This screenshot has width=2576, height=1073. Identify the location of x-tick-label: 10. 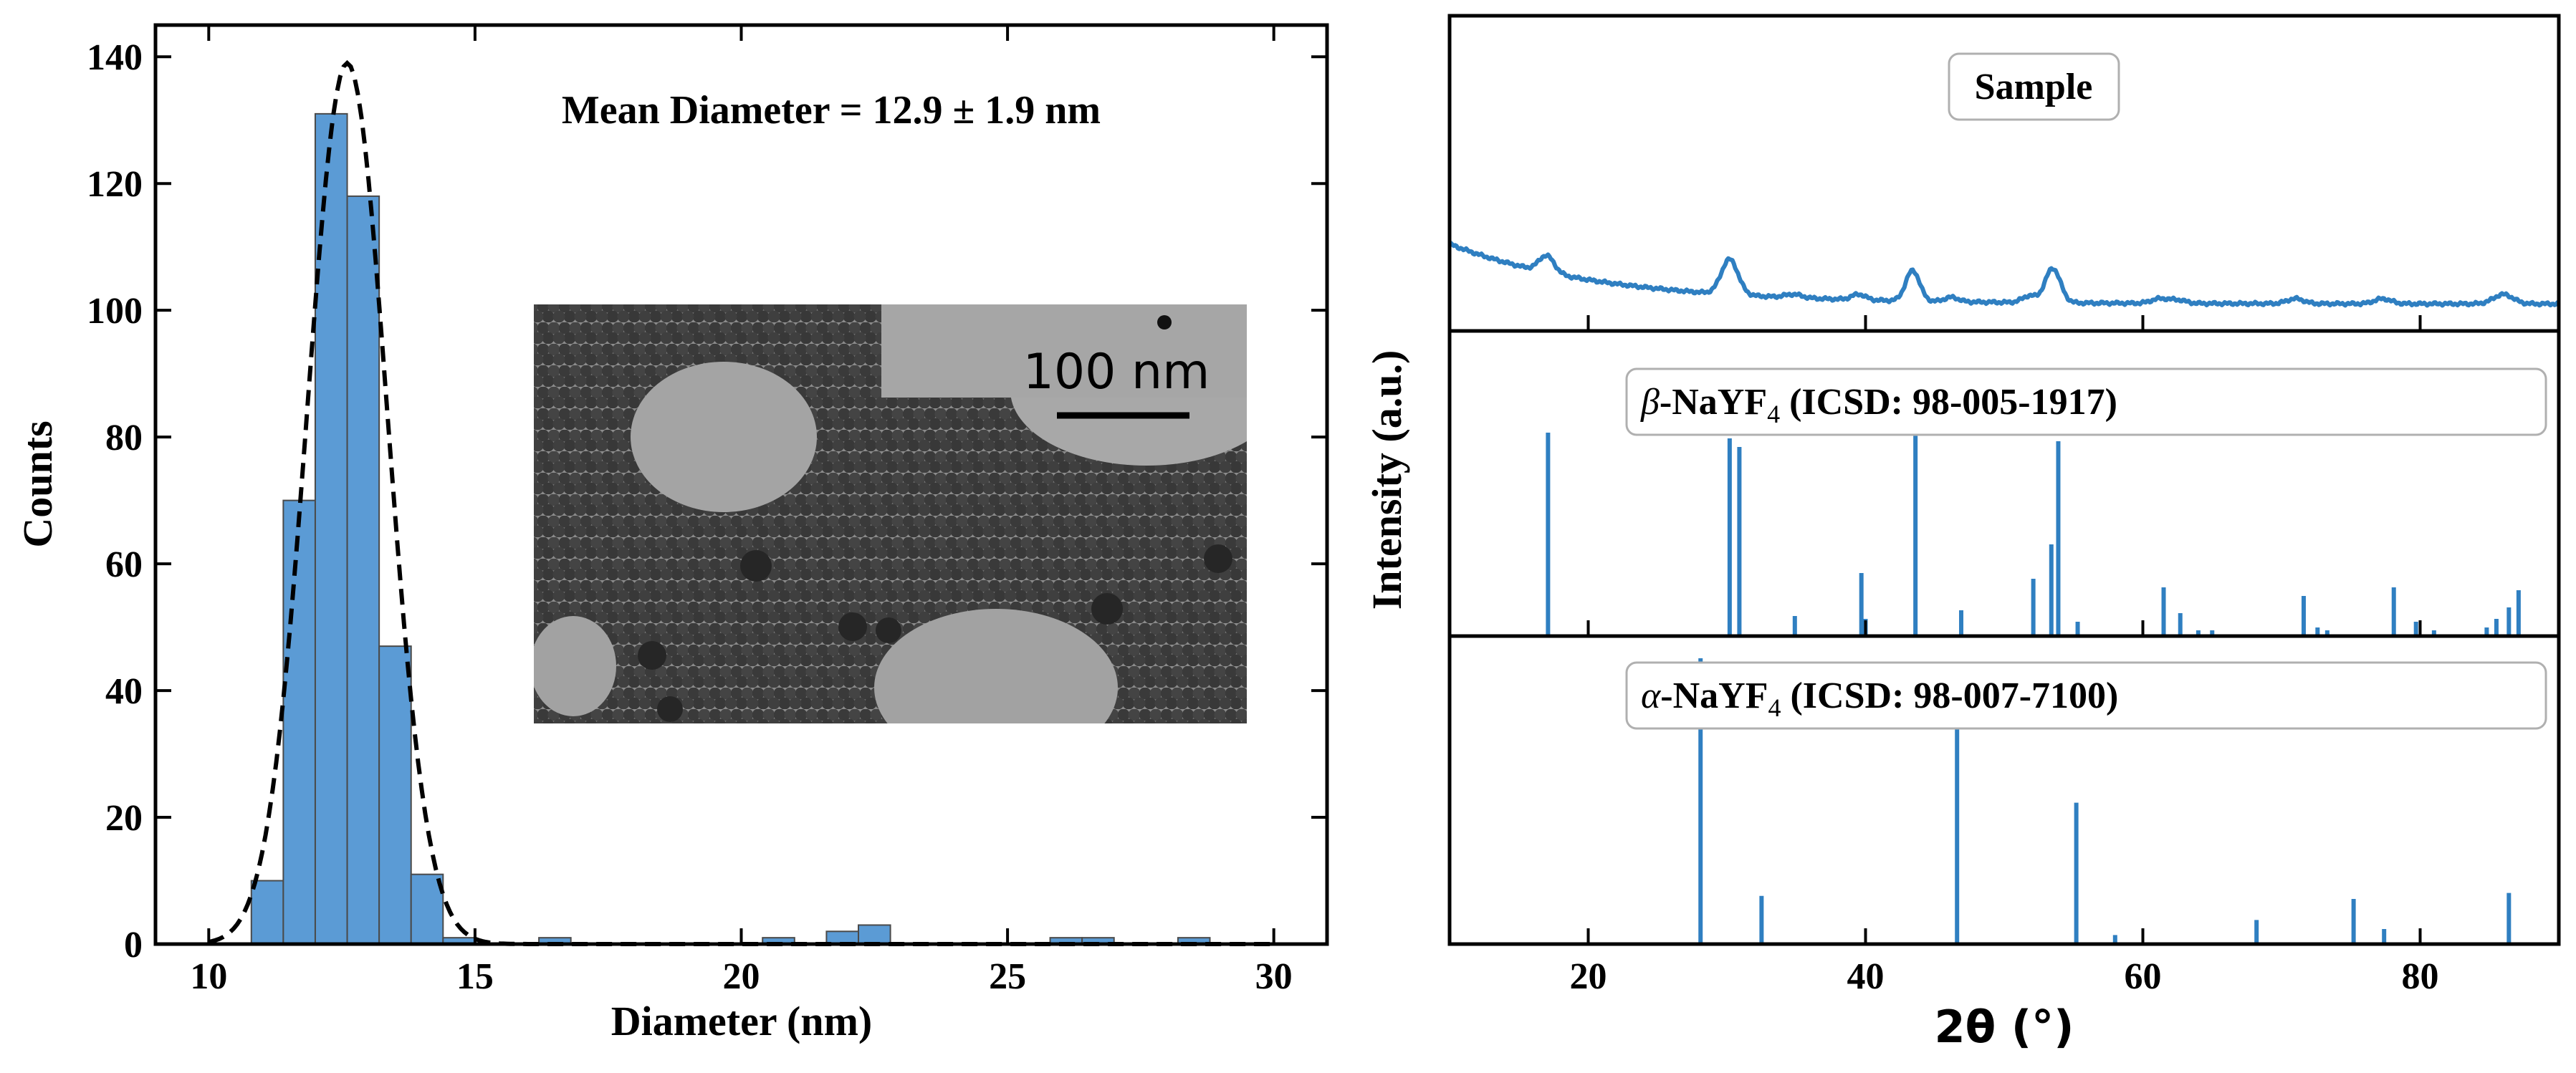
(209, 977).